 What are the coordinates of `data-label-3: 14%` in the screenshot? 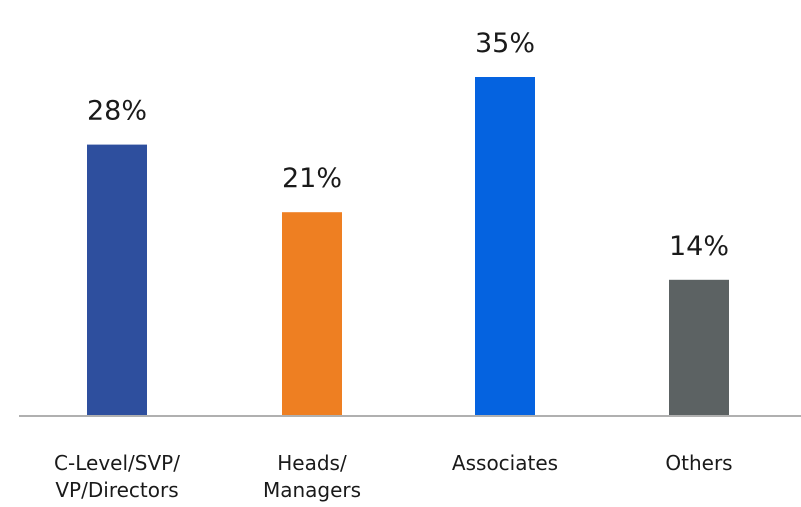 It's located at (699, 246).